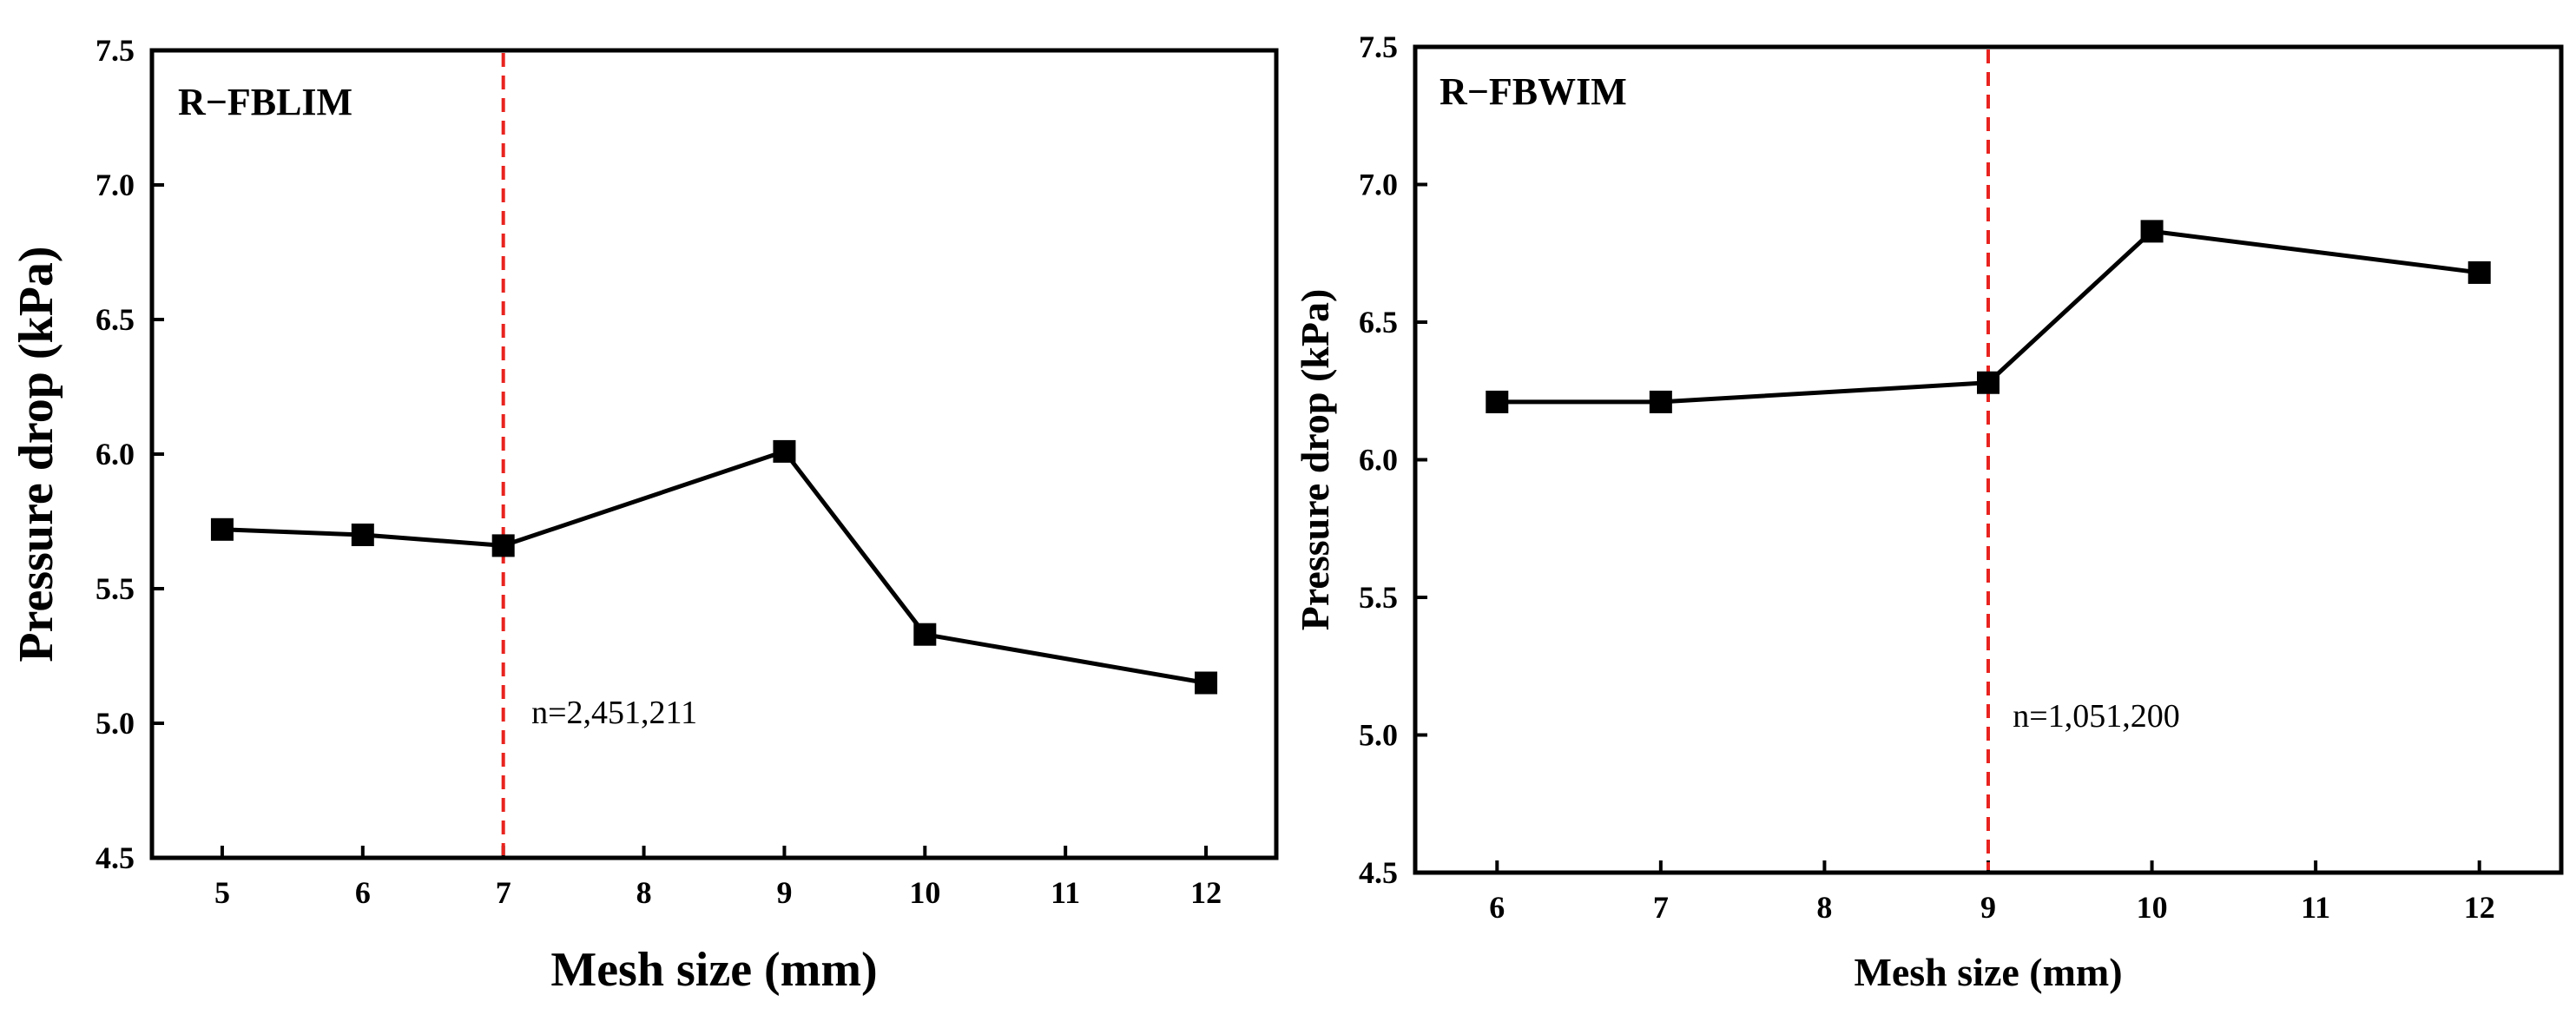 This screenshot has height=1015, width=2576. What do you see at coordinates (614, 713) in the screenshot?
I see `mesh-count-annotation: n=2,451,211` at bounding box center [614, 713].